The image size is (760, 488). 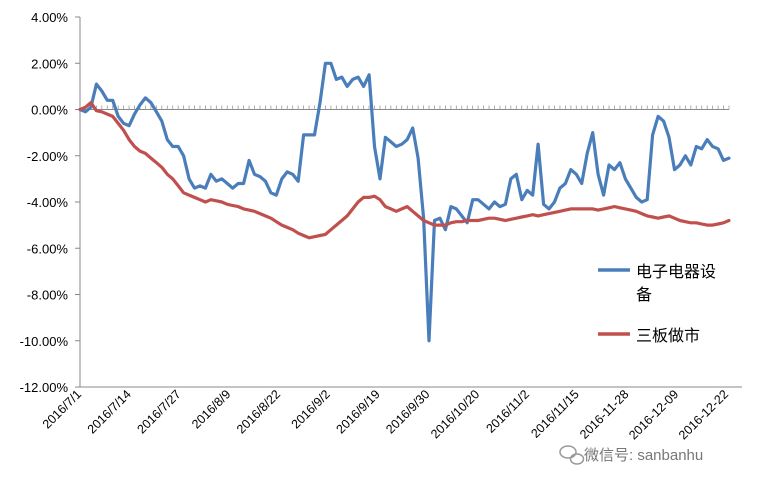 What do you see at coordinates (643, 455) in the screenshot?
I see `watermark-text: 微信号: sanbanhu` at bounding box center [643, 455].